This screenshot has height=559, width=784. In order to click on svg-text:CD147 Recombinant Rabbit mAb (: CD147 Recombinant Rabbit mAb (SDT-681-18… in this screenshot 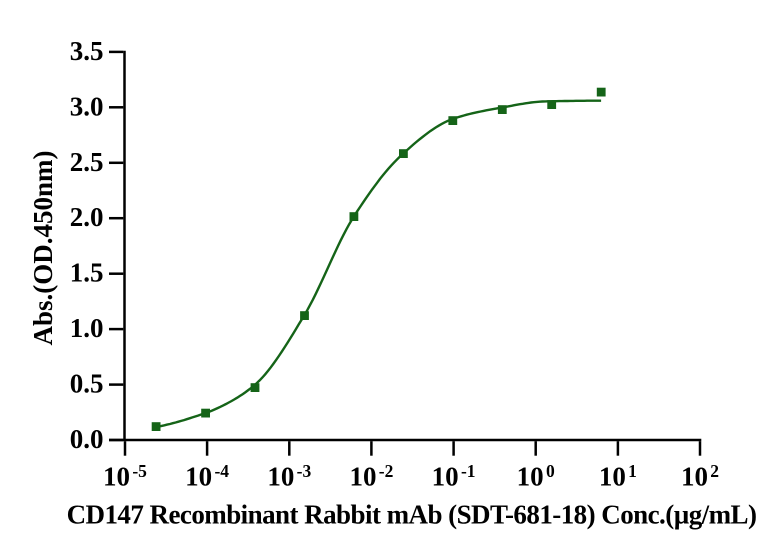, I will do `click(412, 515)`.